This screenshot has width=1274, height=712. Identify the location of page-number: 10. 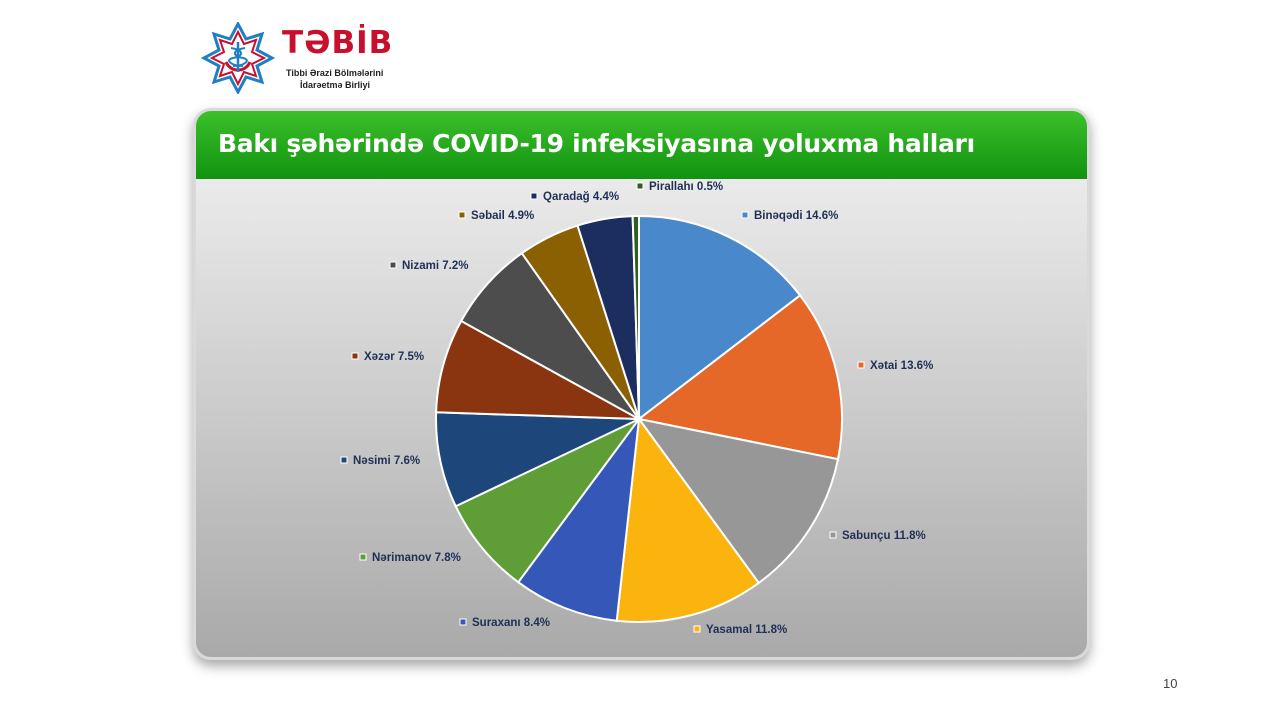
(1170, 683).